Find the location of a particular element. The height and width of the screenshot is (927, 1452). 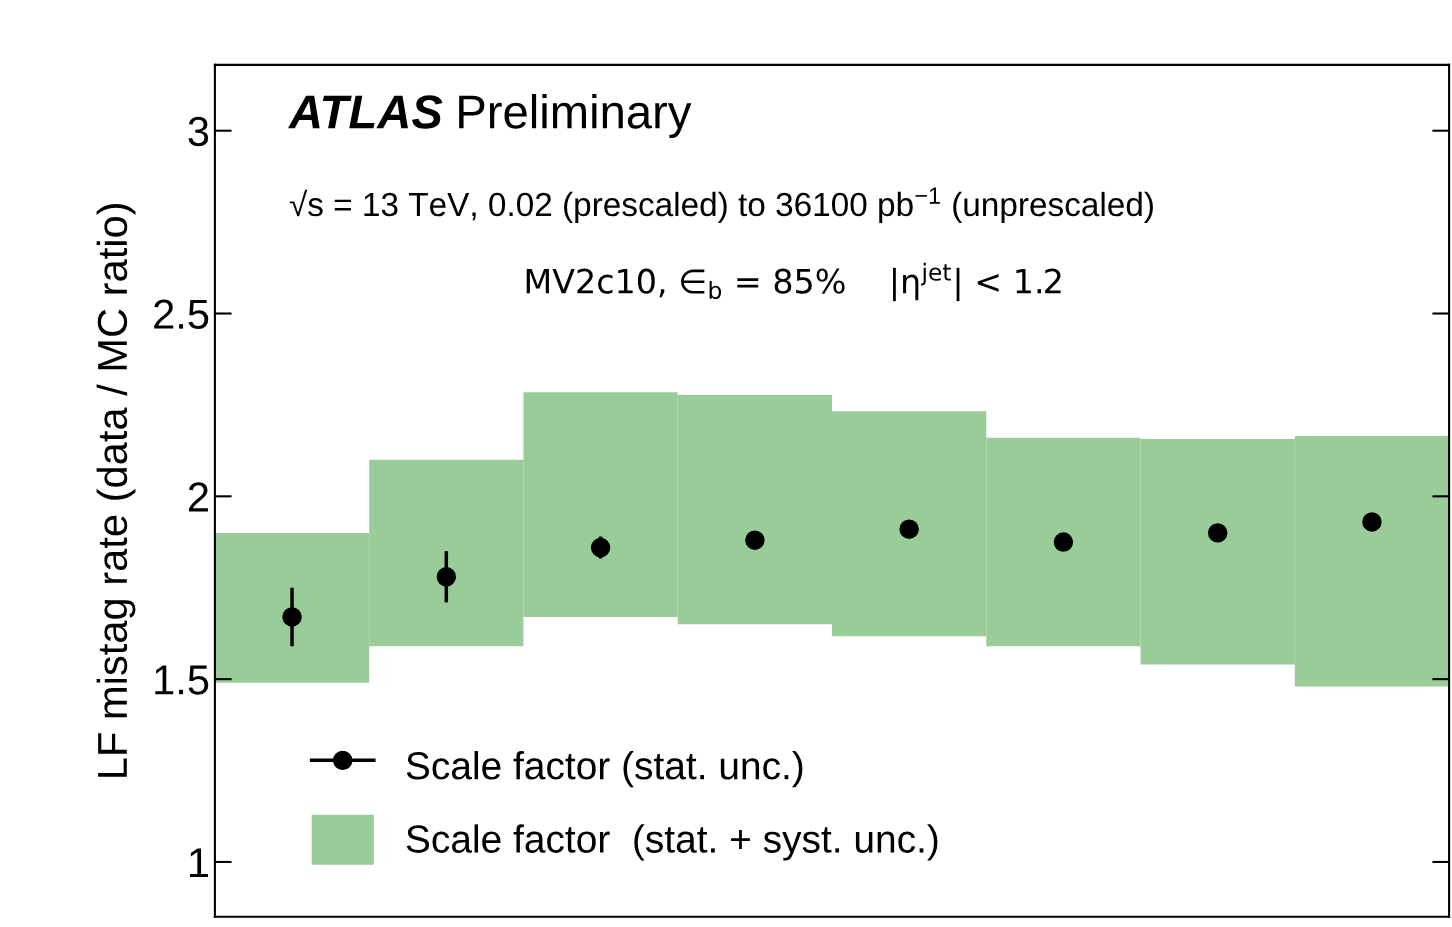

y-tick-label: 2 is located at coordinates (198, 497).